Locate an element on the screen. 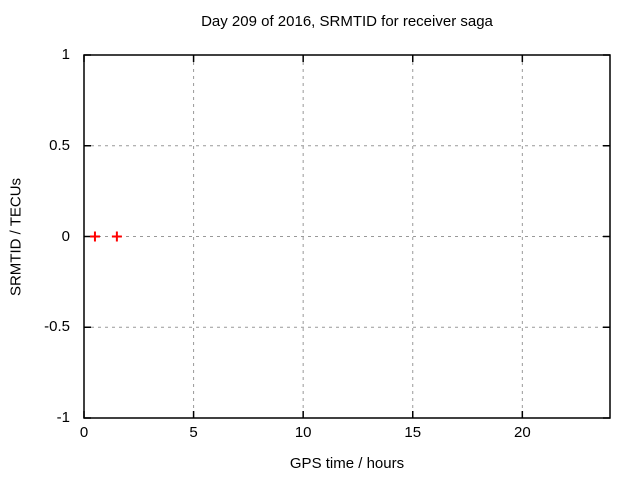  y-tick-label: 1 is located at coordinates (65, 54).